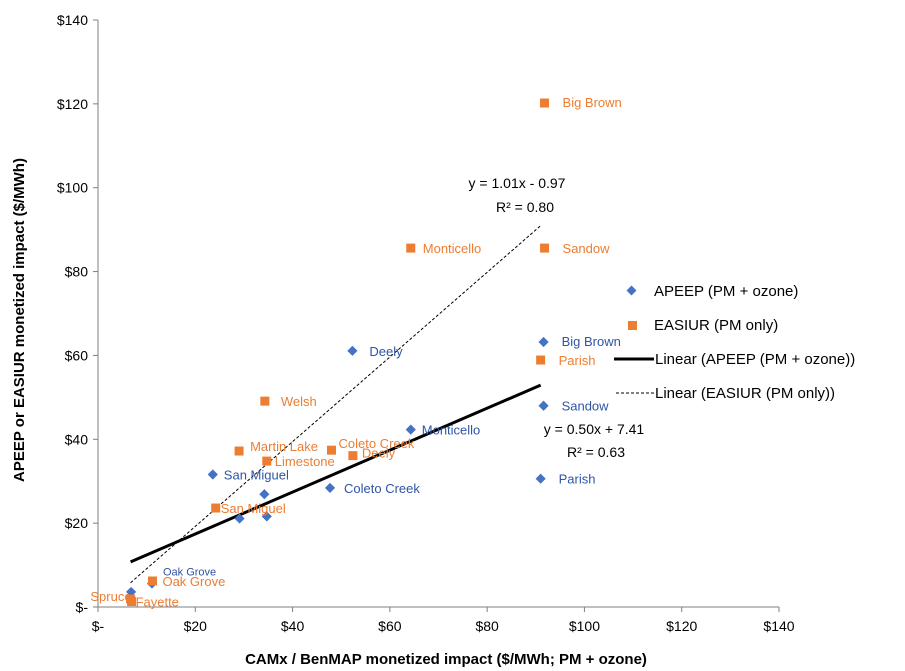 The image size is (905, 671). I want to click on apeep-point-label: Big Brown, so click(591, 341).